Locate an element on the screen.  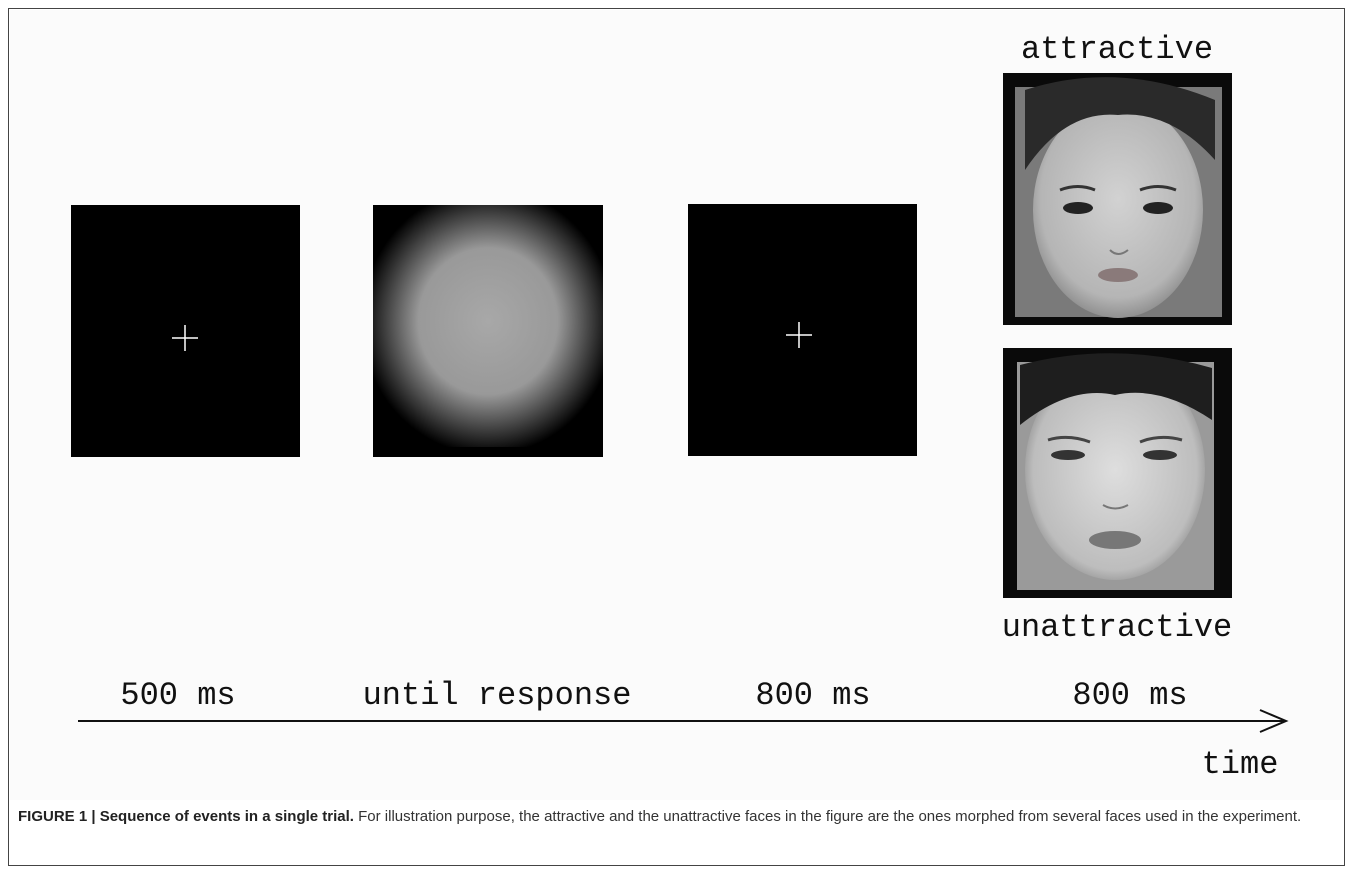
time-arrow is located at coordinates (683, 721).